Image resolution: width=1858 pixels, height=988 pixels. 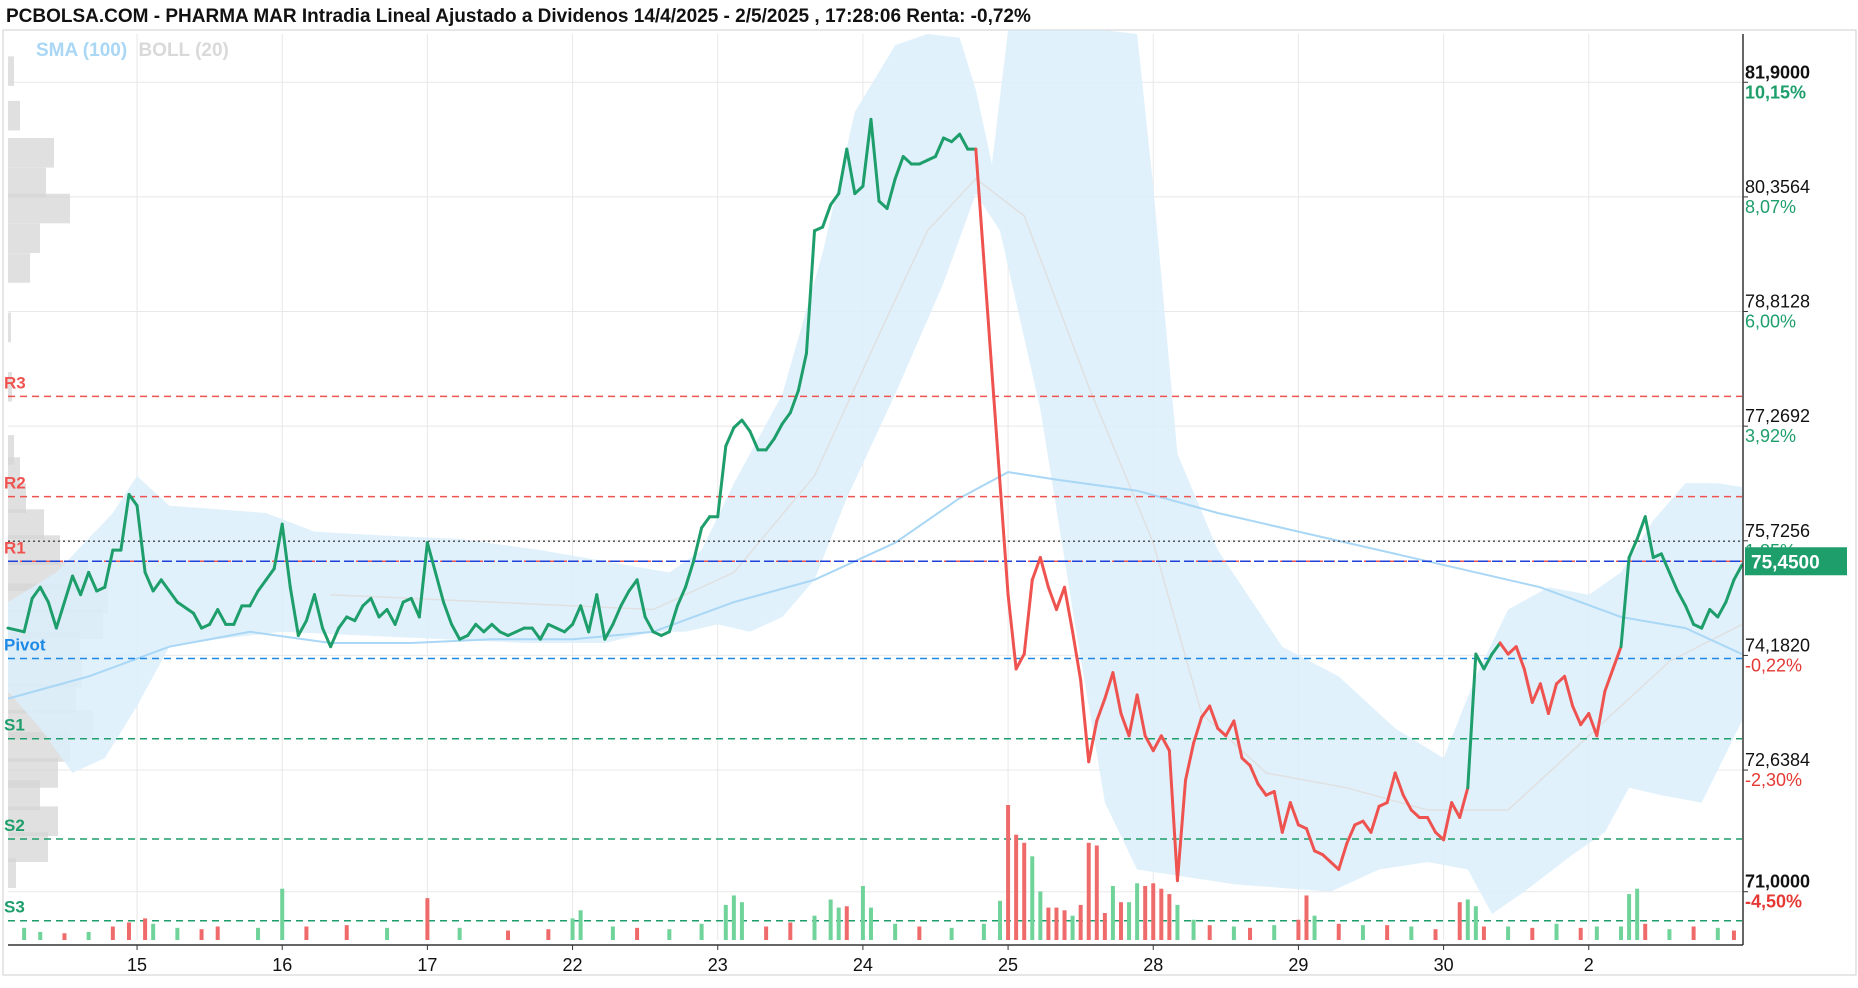 What do you see at coordinates (1773, 665) in the screenshot?
I see `y-tick-pct: -0,22%` at bounding box center [1773, 665].